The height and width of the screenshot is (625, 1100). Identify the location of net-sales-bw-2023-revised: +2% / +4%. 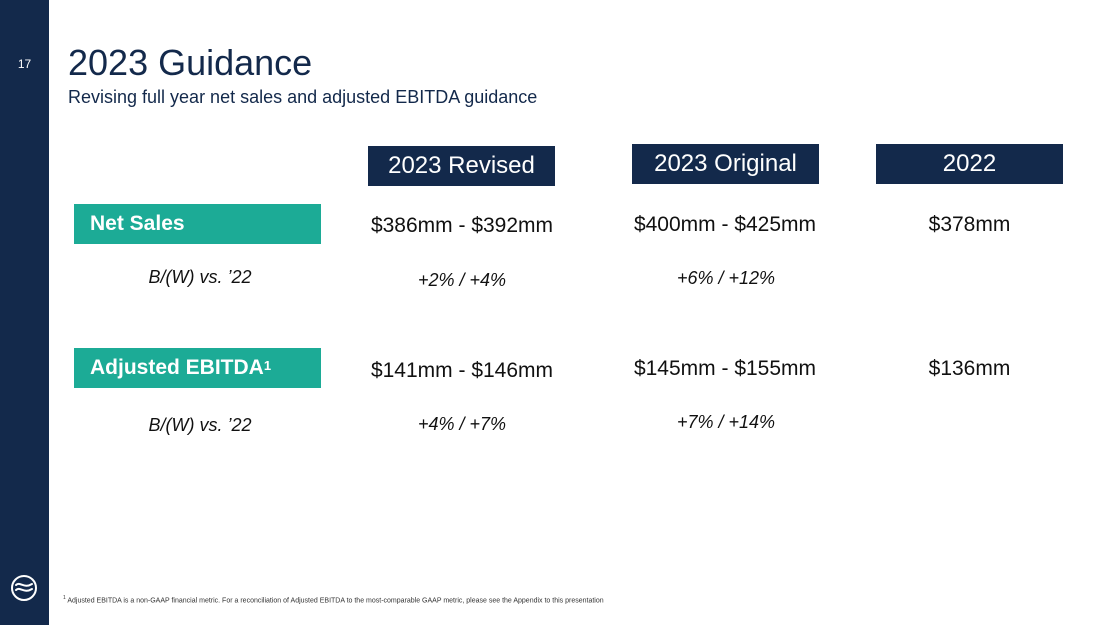
(462, 280).